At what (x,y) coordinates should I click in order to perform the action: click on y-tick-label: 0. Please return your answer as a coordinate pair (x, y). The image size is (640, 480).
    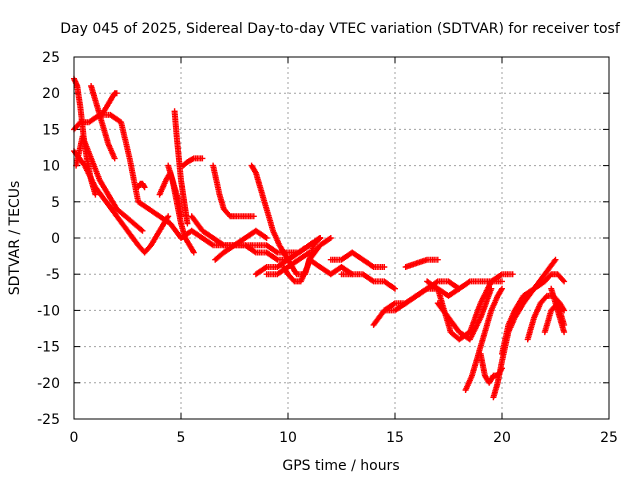
    Looking at the image, I should click on (55, 239).